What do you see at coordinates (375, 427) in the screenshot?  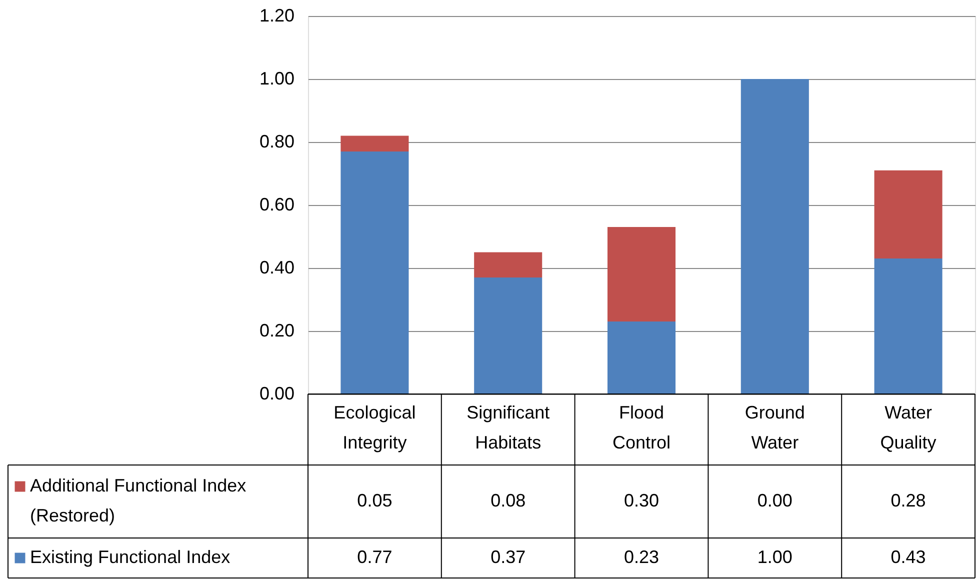 I see `x-tick-label: Ecological Integrity` at bounding box center [375, 427].